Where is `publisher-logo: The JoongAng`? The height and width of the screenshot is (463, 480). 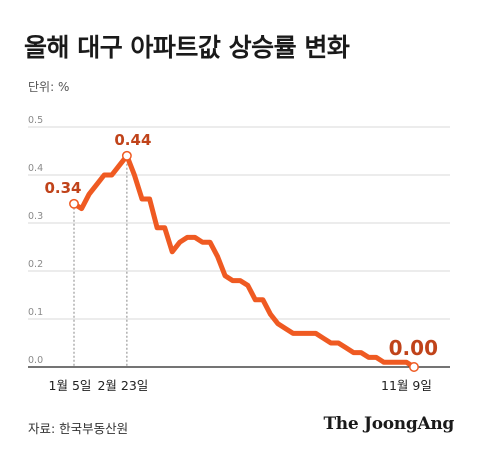 publisher-logo: The JoongAng is located at coordinates (388, 424).